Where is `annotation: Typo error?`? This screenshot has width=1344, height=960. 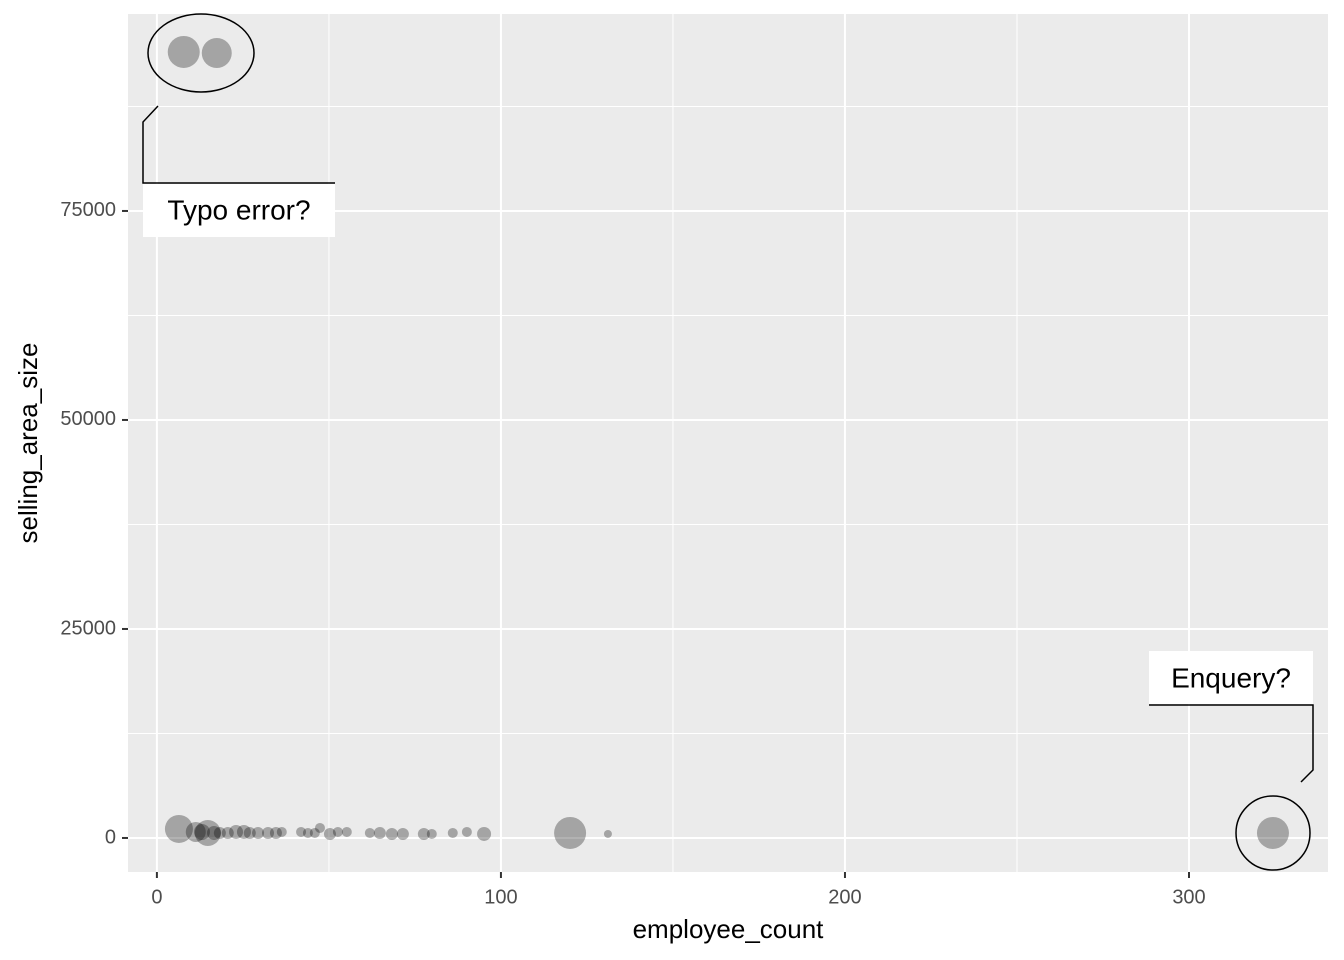 annotation: Typo error? is located at coordinates (238, 209).